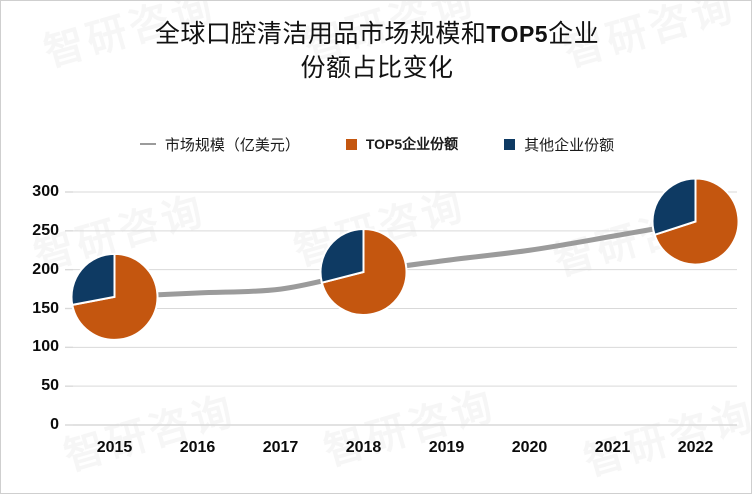  Describe the element at coordinates (232, 145) in the screenshot. I see `legend-label-market-size: 市场规模（亿美元）` at that location.